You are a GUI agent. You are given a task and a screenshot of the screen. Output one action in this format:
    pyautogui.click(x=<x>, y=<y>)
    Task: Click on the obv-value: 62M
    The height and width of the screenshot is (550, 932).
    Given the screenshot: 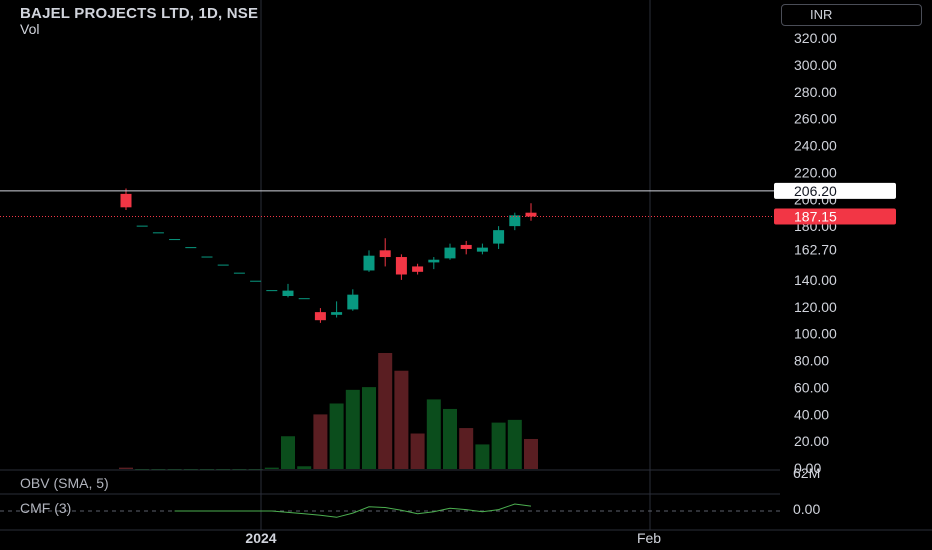 What is the action you would take?
    pyautogui.click(x=807, y=473)
    